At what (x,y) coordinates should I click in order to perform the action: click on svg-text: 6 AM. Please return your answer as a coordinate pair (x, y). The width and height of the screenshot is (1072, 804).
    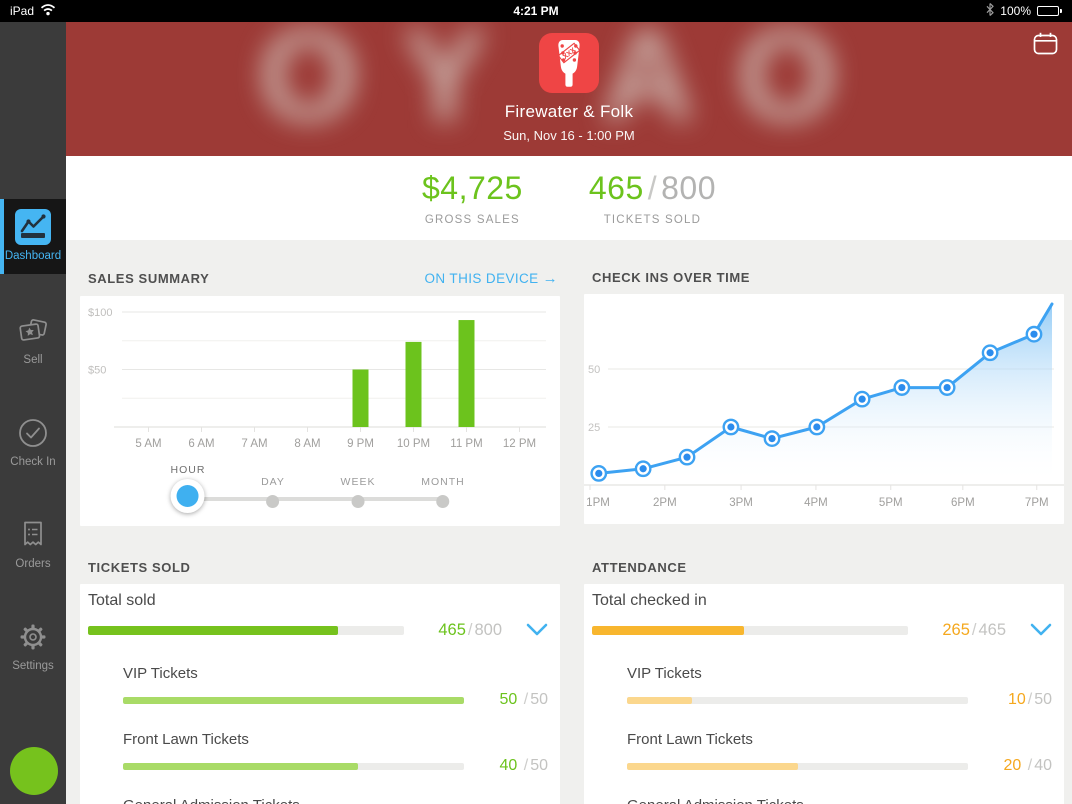
    Looking at the image, I should click on (201, 444).